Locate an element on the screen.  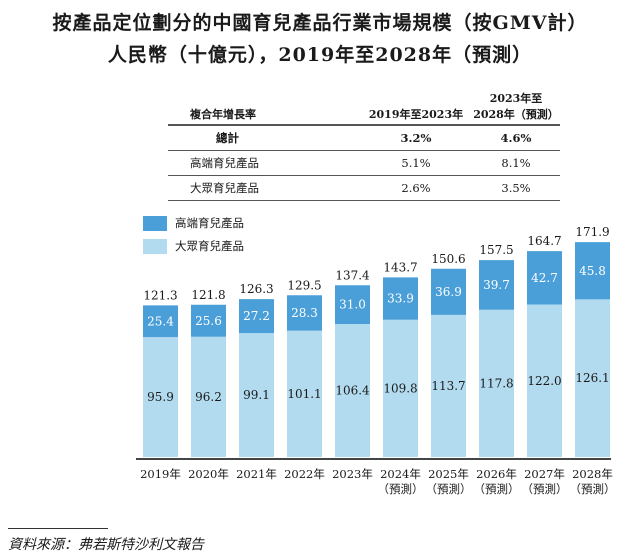
data-label-mass: 96.2 is located at coordinates (208, 397).